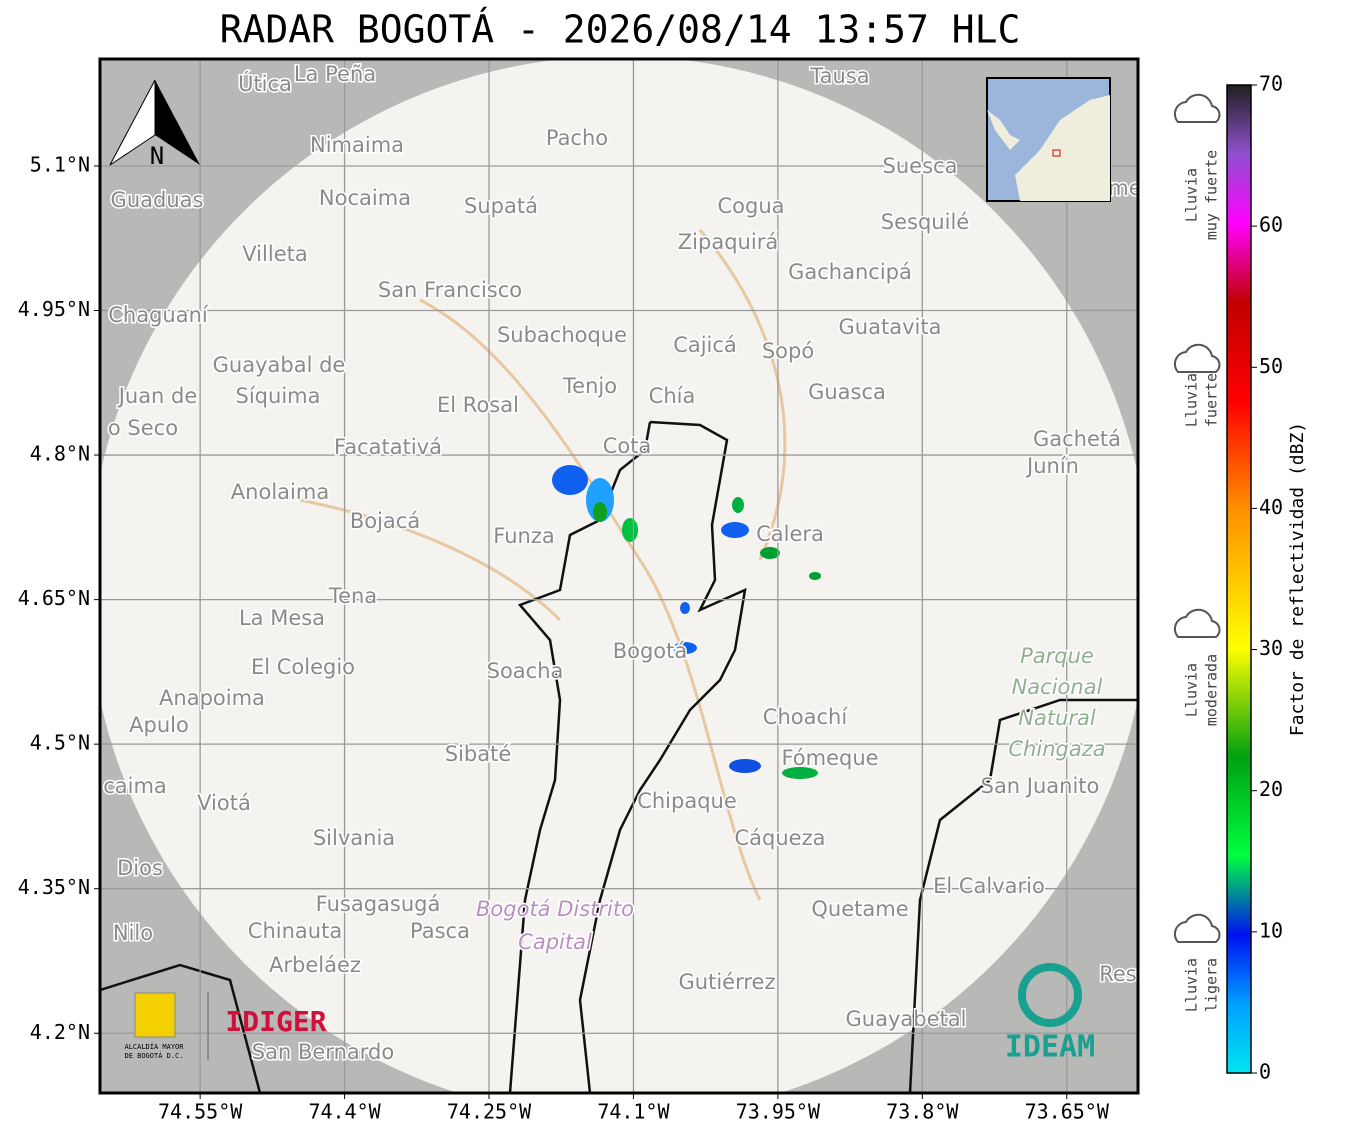 Image resolution: width=1349 pixels, height=1139 pixels. I want to click on radar-echoes, so click(686, 622).